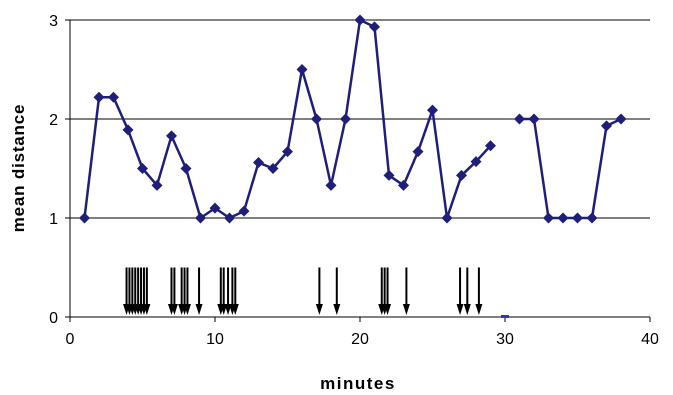 The image size is (673, 395). Describe the element at coordinates (53, 219) in the screenshot. I see `y-tick-label: 1` at that location.